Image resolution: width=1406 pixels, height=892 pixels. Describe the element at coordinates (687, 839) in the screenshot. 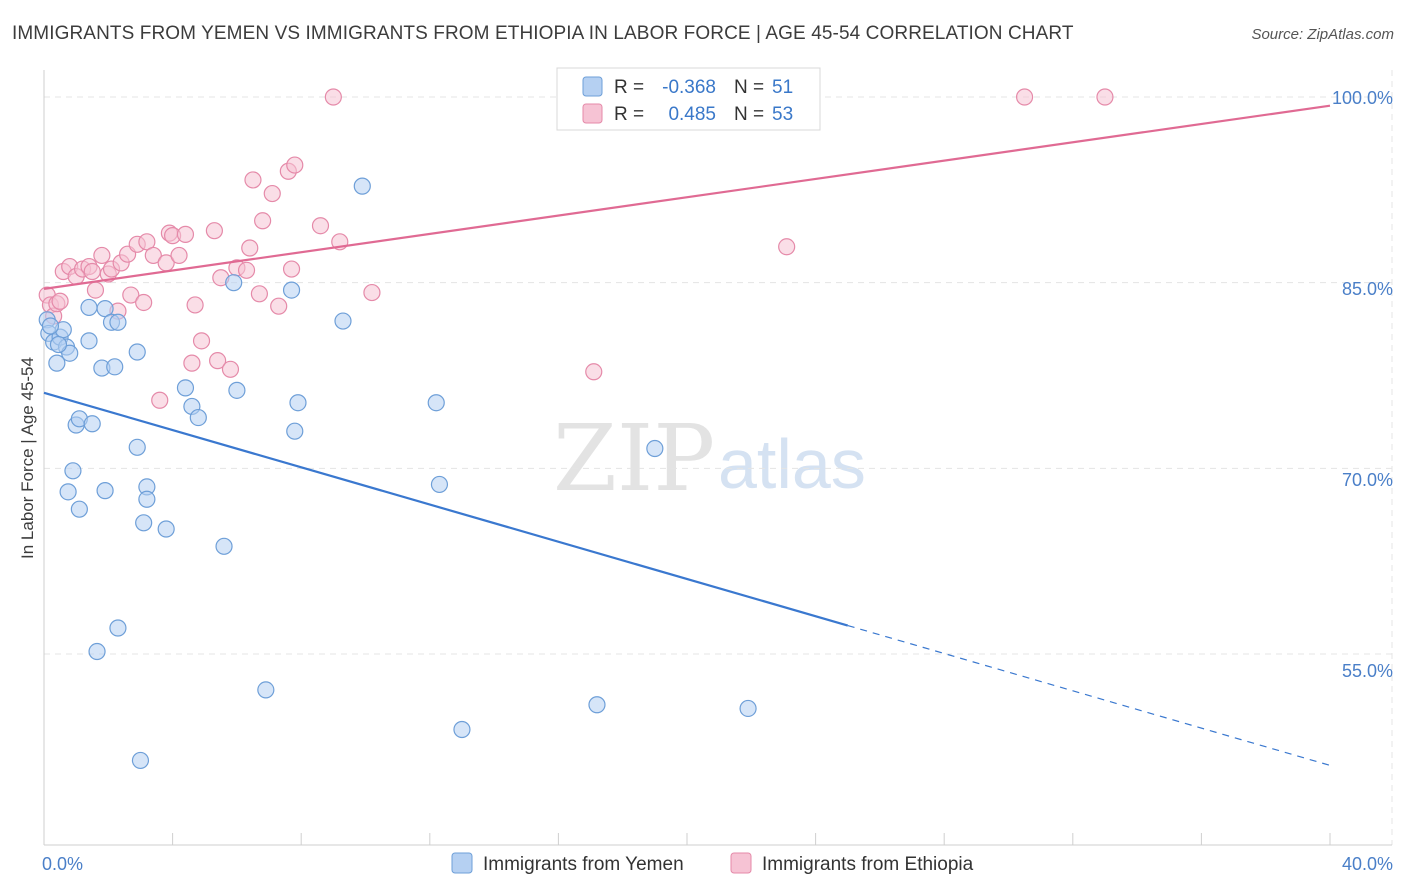

I see `x-axis-ticks` at that location.